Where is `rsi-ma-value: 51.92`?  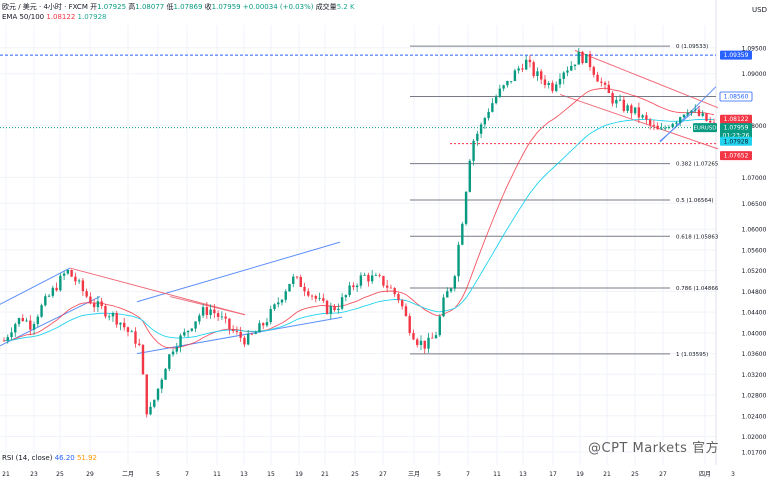
rsi-ma-value: 51.92 is located at coordinates (87, 458).